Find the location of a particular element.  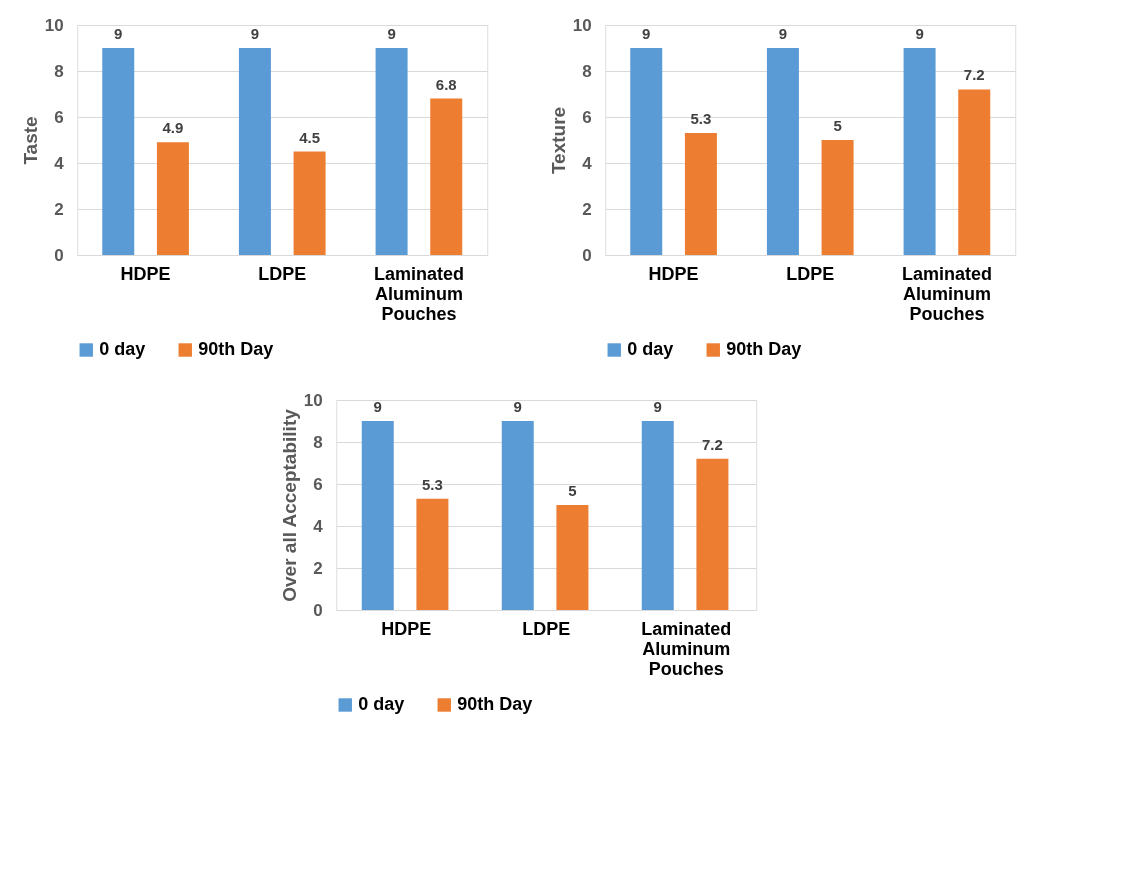

data-label: 4.5 is located at coordinates (310, 137).